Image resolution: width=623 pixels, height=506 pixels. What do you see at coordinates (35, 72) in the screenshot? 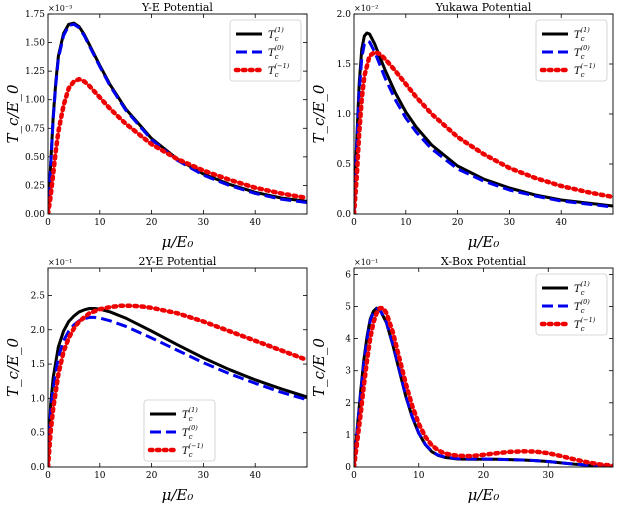
I see `y-tick-label: 1.25` at bounding box center [35, 72].